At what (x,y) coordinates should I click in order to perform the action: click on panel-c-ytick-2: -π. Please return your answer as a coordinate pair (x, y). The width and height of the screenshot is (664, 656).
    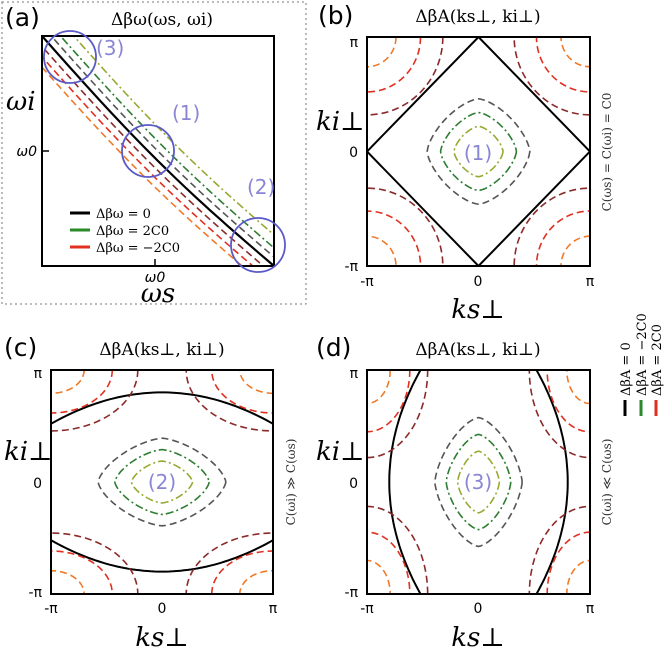
    Looking at the image, I should click on (36, 593).